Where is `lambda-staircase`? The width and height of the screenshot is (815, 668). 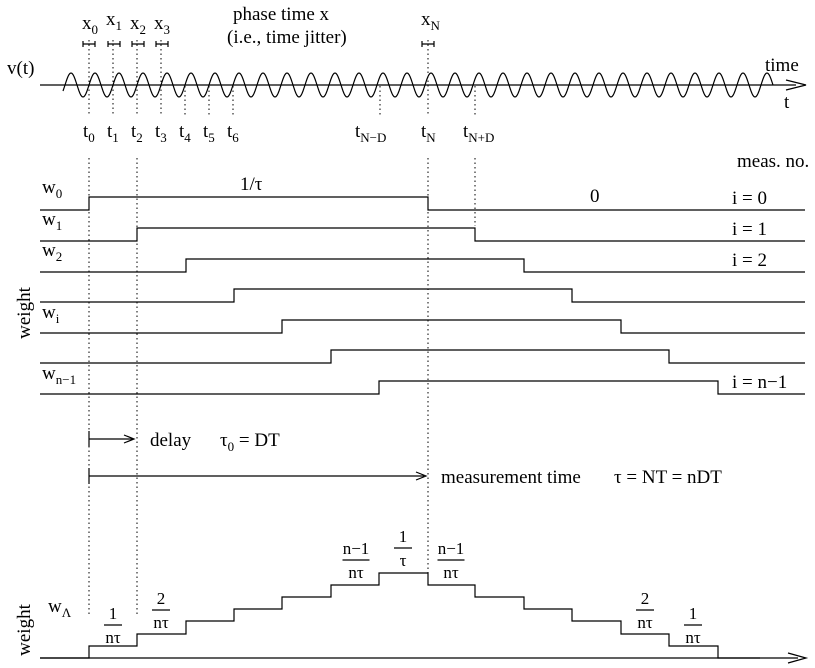 lambda-staircase is located at coordinates (400, 615).